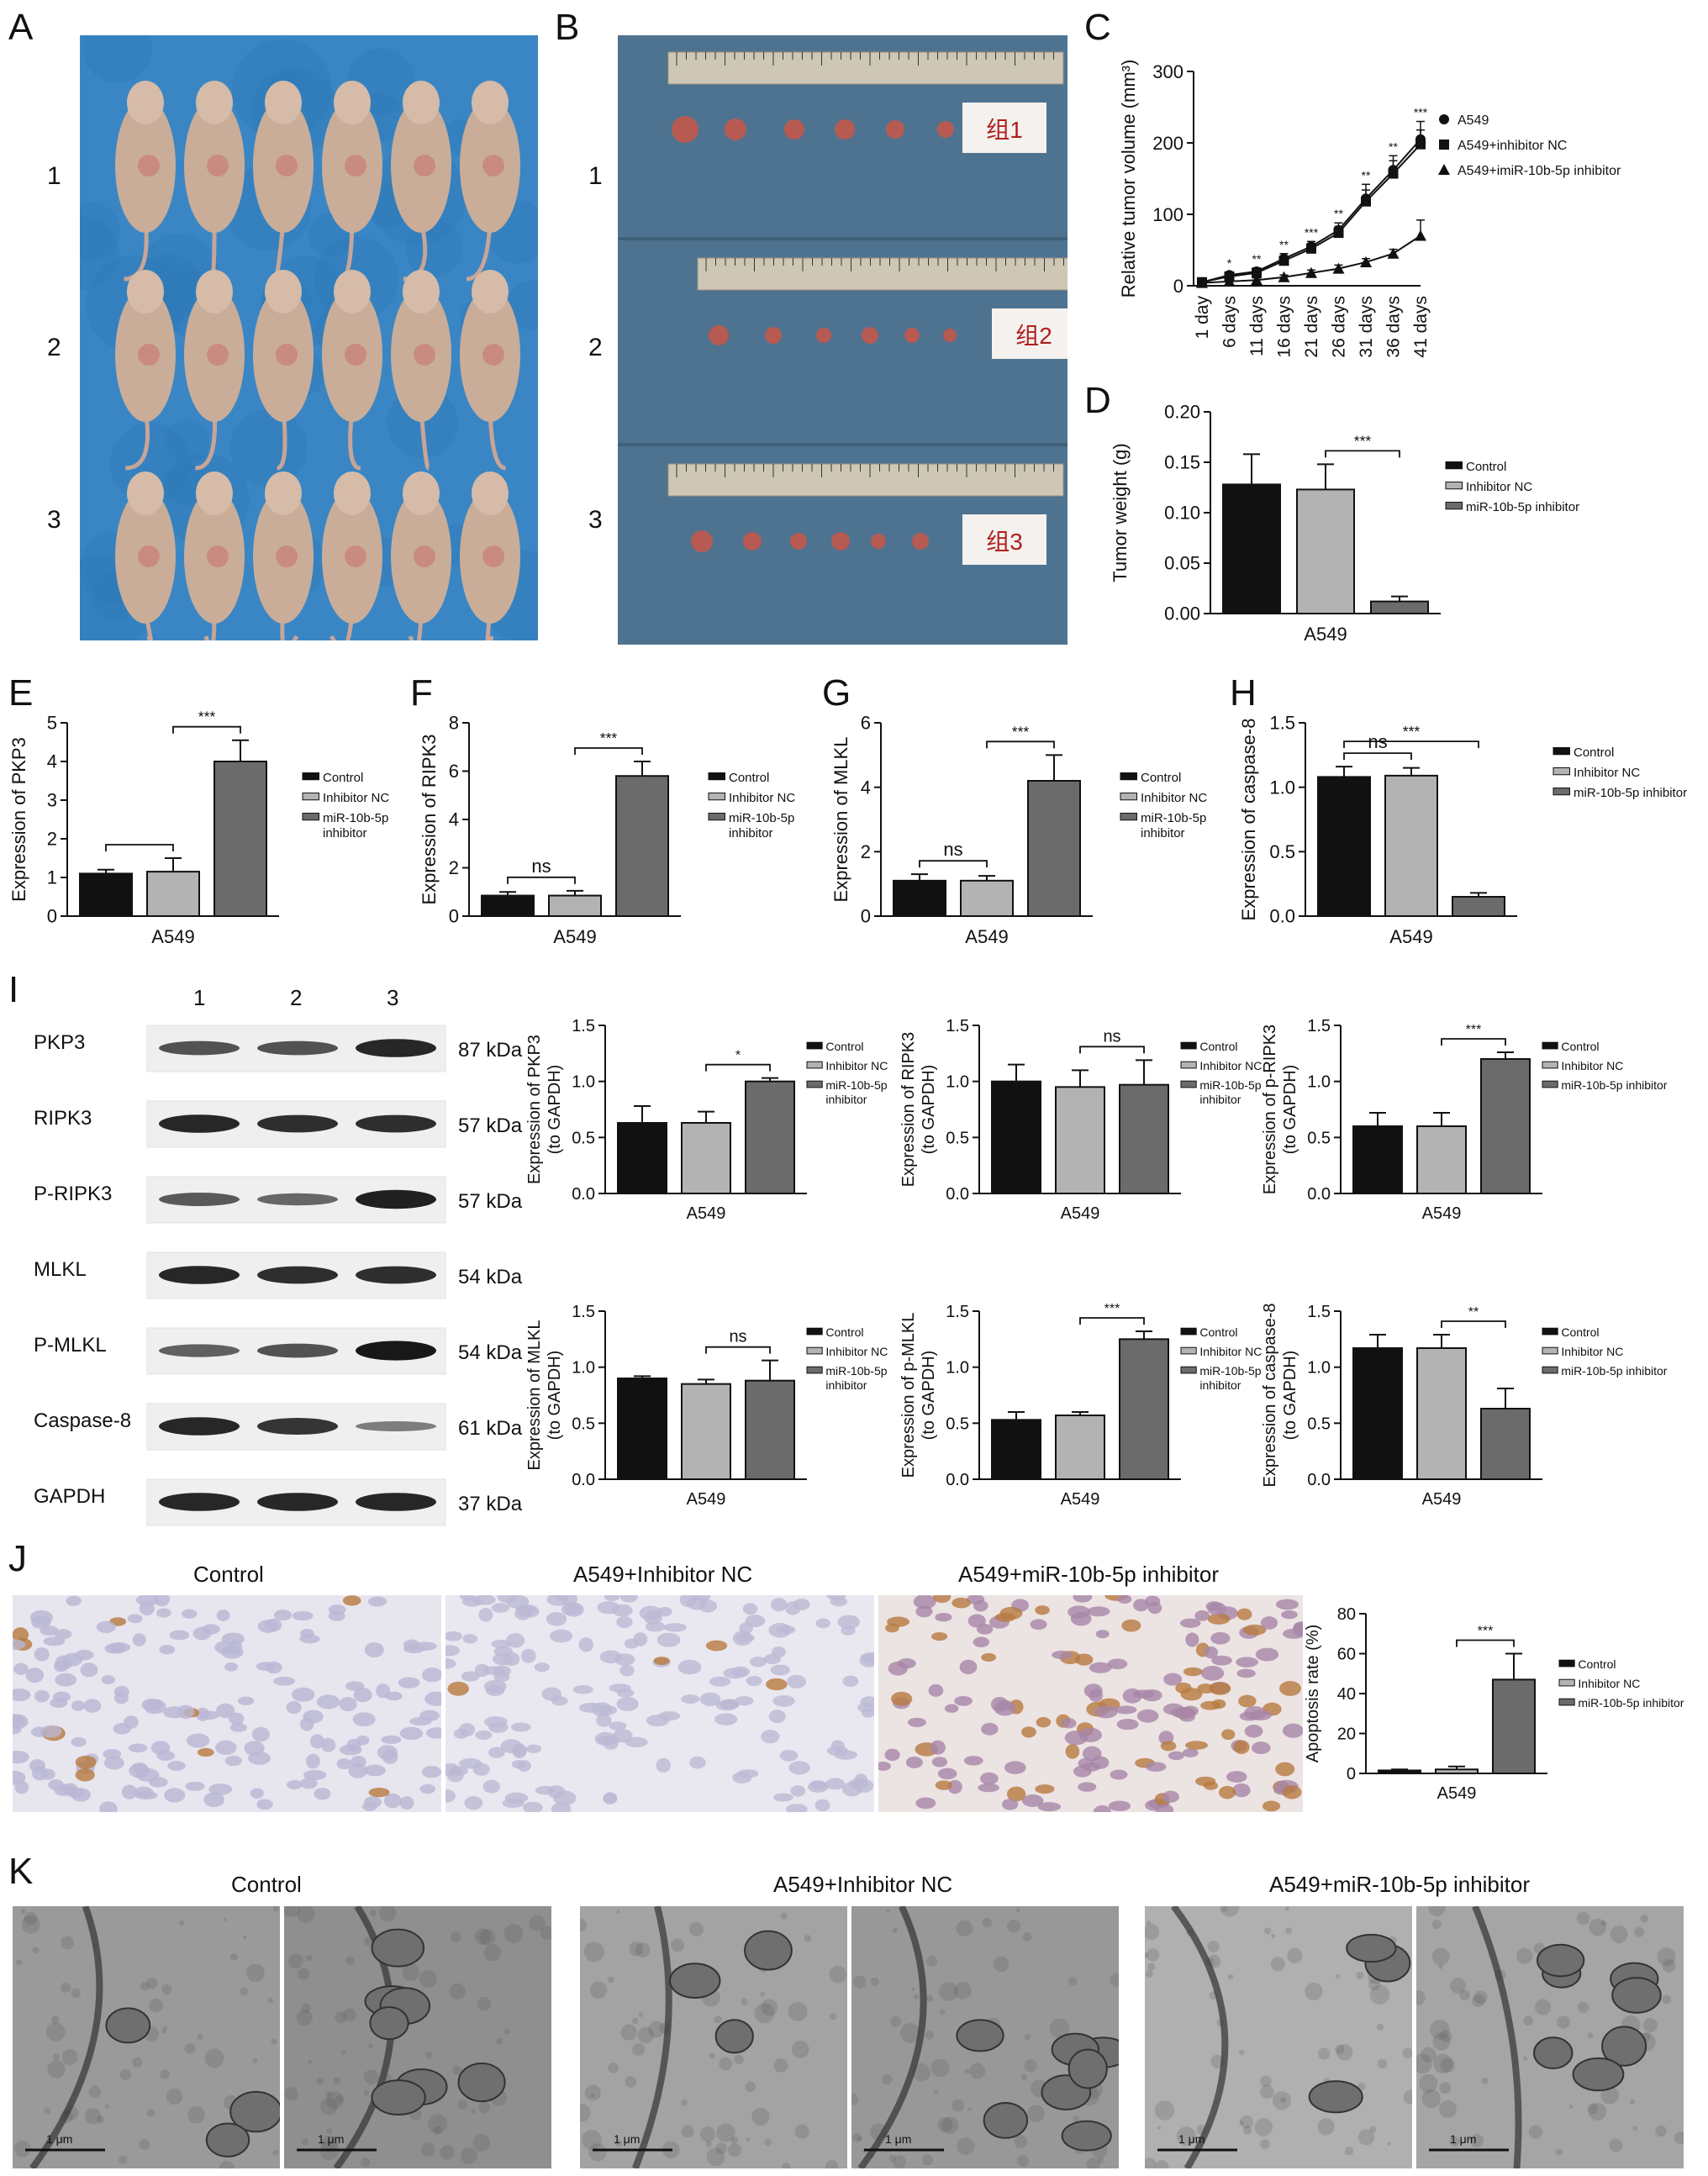  I want to click on legend-swatch, so click(1454, 465).